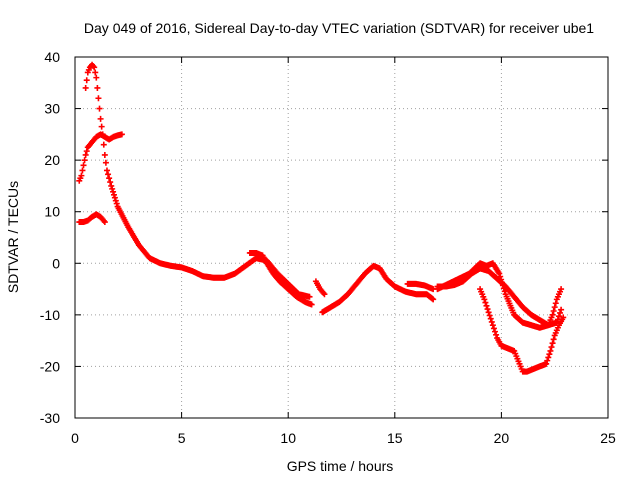  I want to click on x-tick-label: 20, so click(502, 438).